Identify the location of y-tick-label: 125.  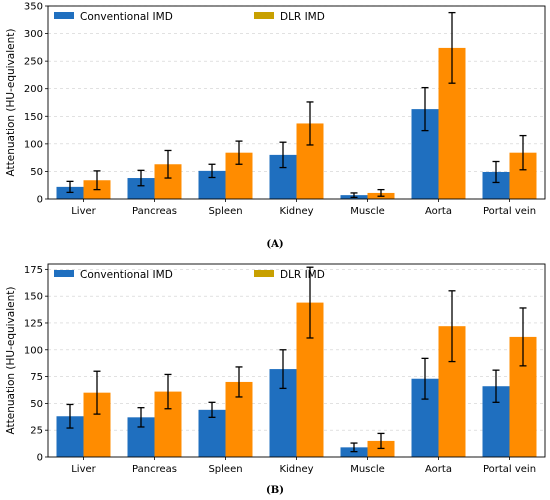
(33, 323).